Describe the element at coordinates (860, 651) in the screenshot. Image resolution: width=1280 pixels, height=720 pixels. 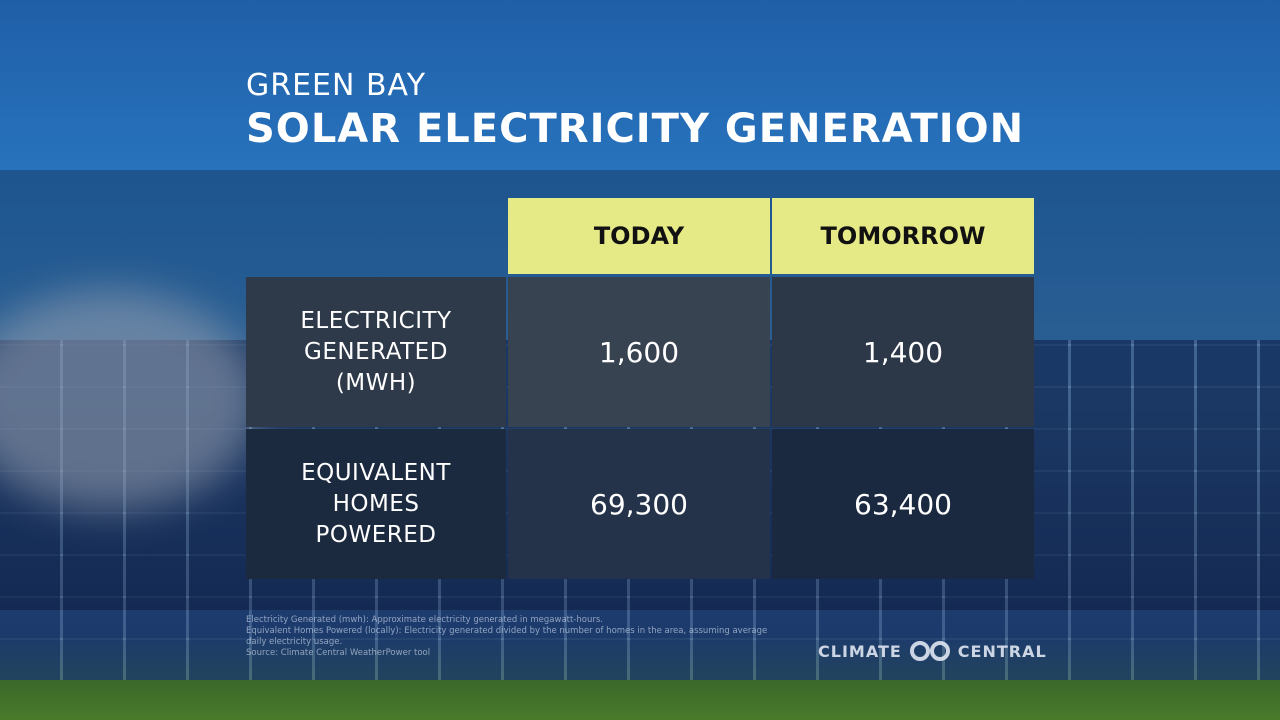
I see `logo-text: CLIMATE` at that location.